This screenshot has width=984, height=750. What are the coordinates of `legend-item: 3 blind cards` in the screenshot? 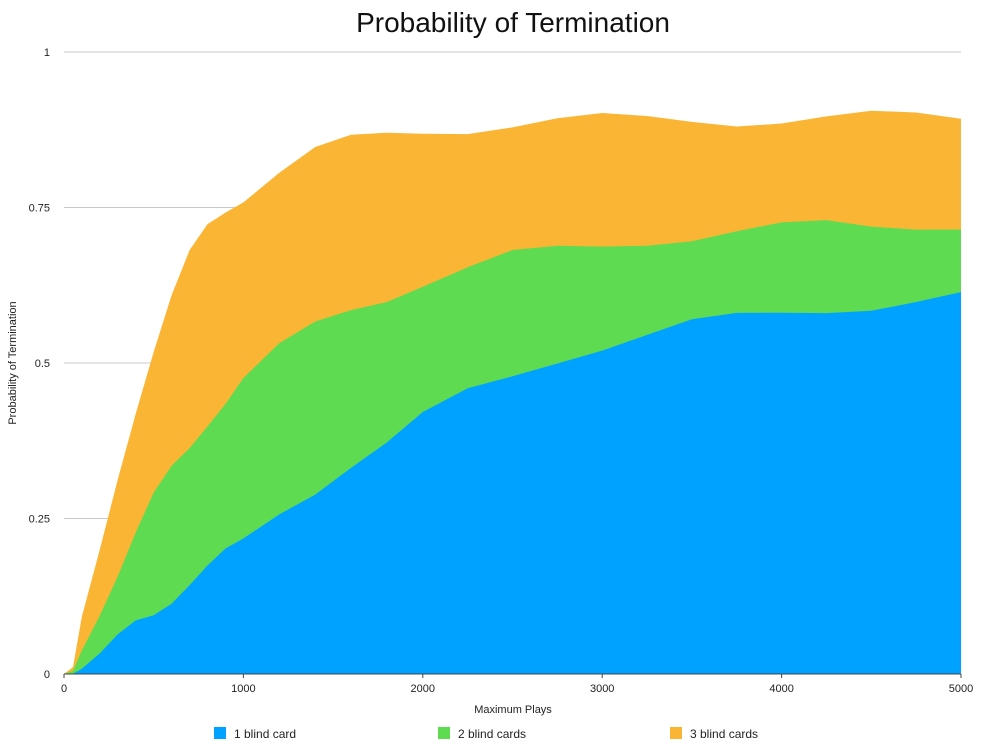 It's located at (714, 734).